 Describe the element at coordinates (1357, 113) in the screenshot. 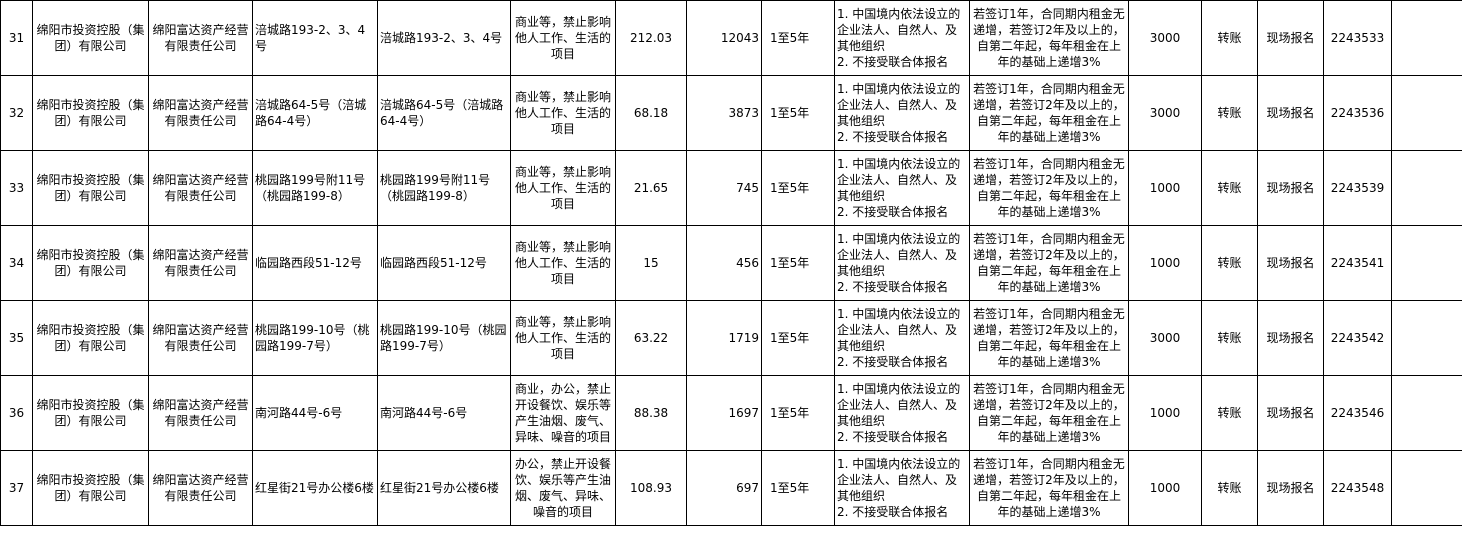

I see `project-code-cell: 2243536` at that location.